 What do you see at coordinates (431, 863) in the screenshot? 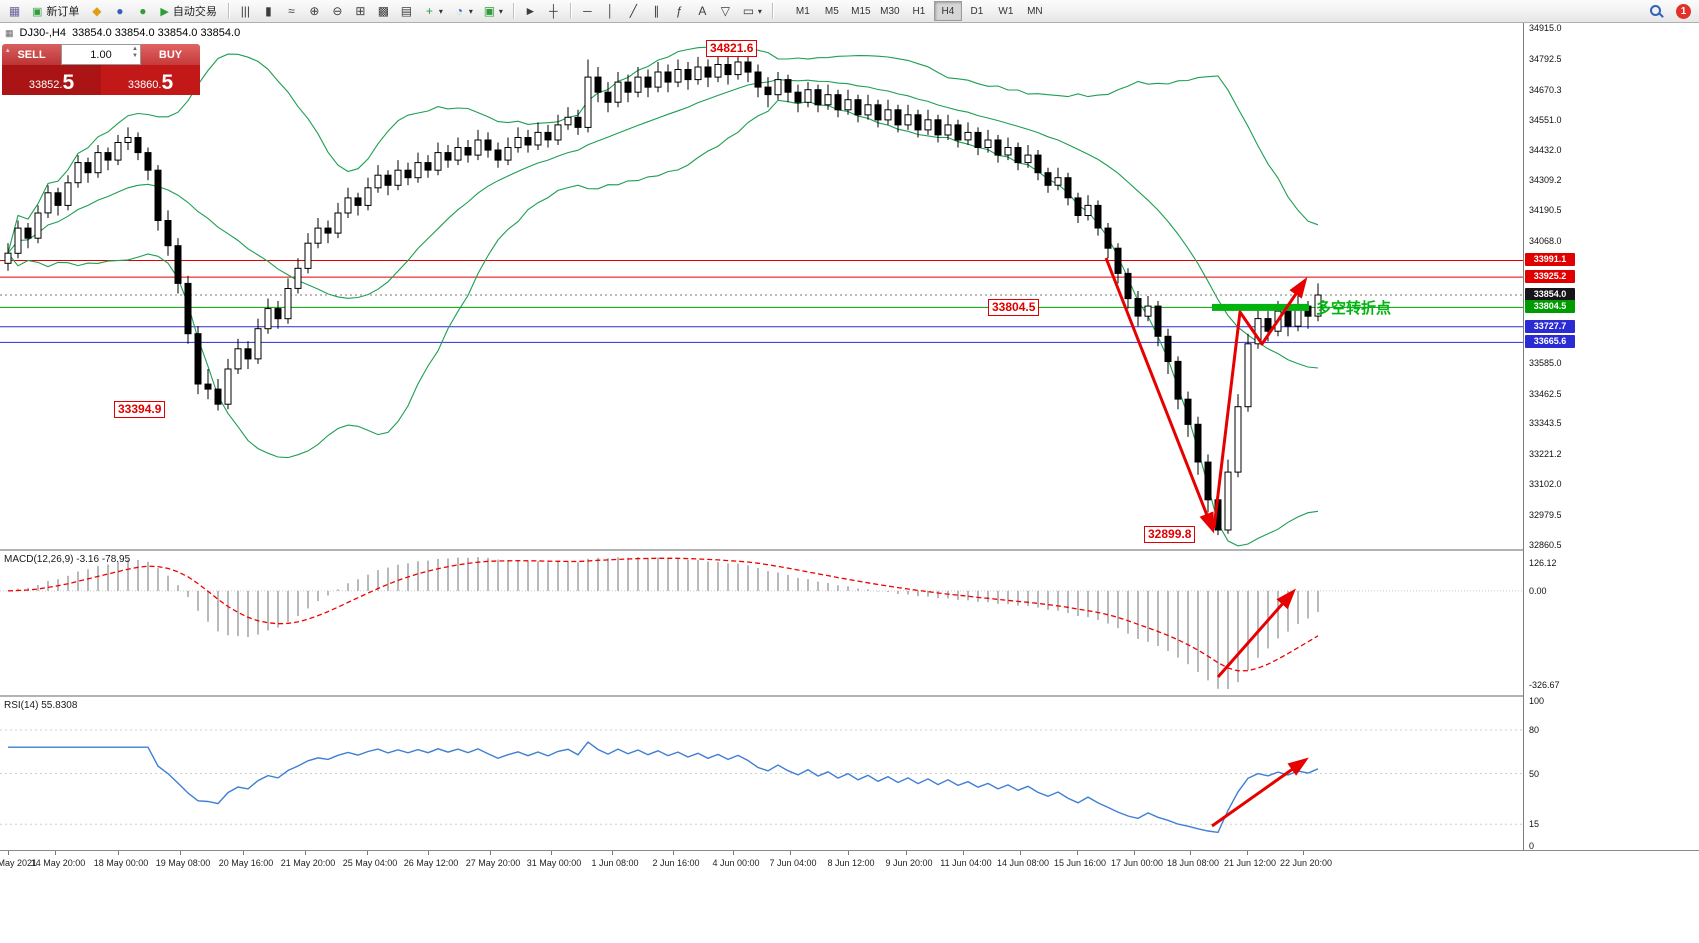
I see `time-axis-label: 26 May 12:00` at bounding box center [431, 863].